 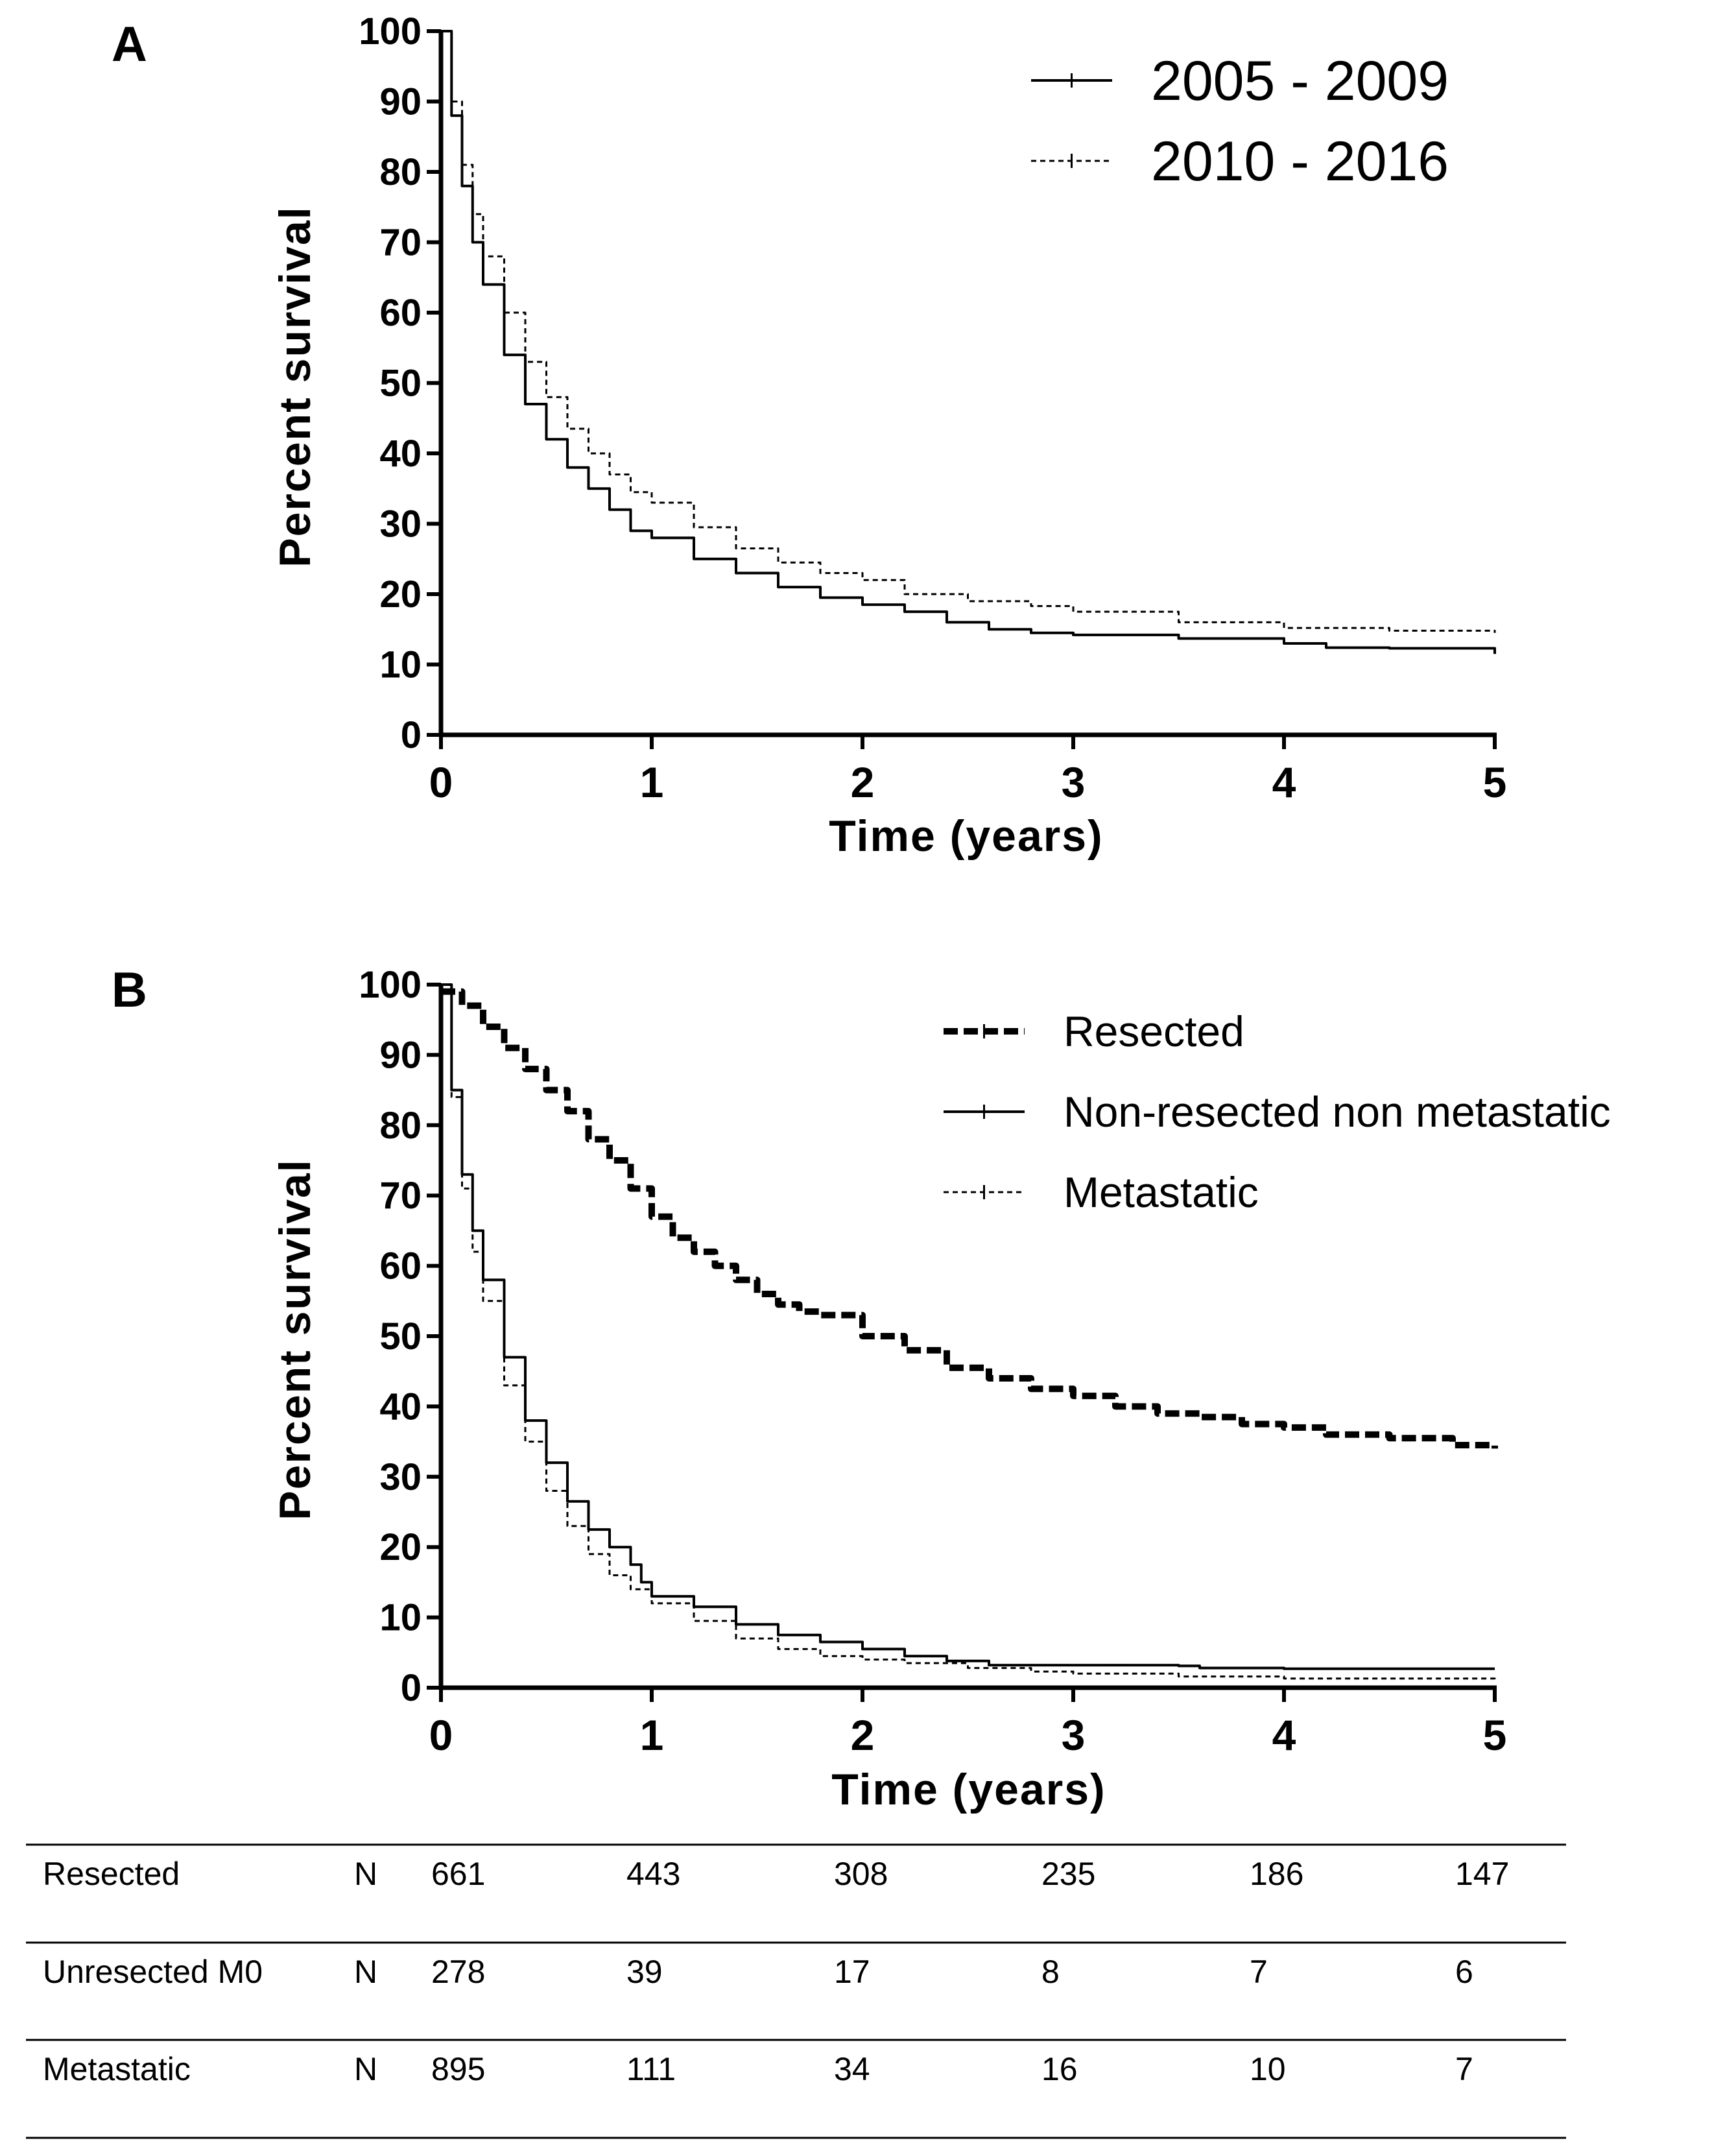 I want to click on series-line-resected, so click(x=969, y=1218).